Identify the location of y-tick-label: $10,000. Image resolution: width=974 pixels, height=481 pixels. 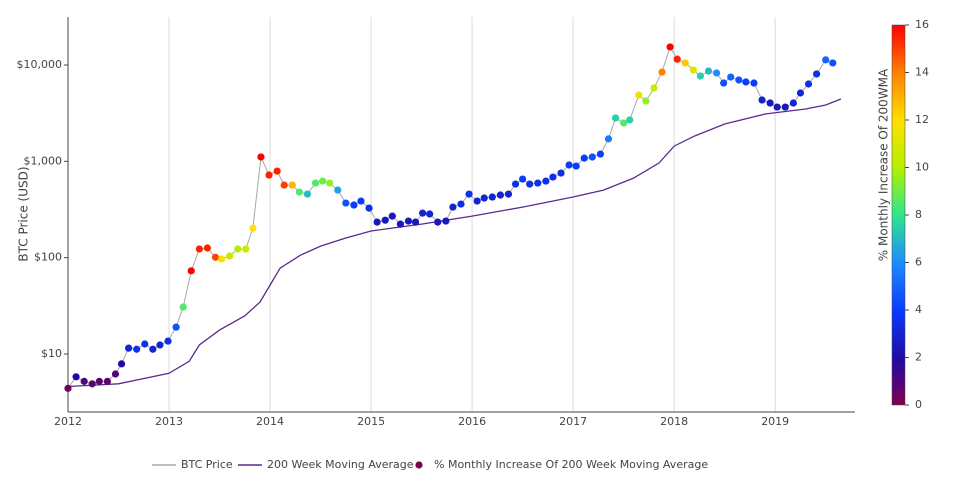
(40, 64).